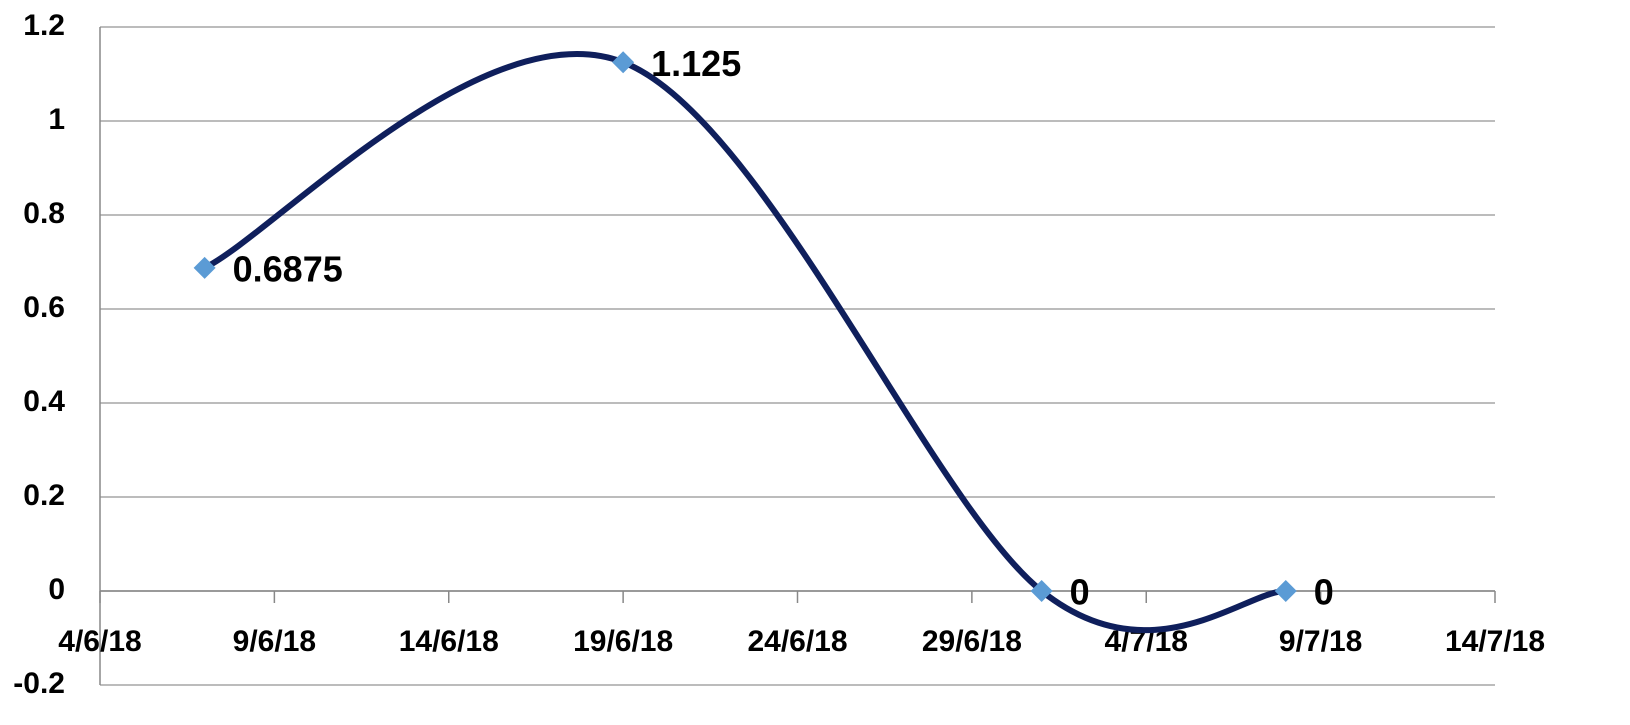 The image size is (1630, 725). What do you see at coordinates (44, 213) in the screenshot?
I see `y-tick-label: 0.8` at bounding box center [44, 213].